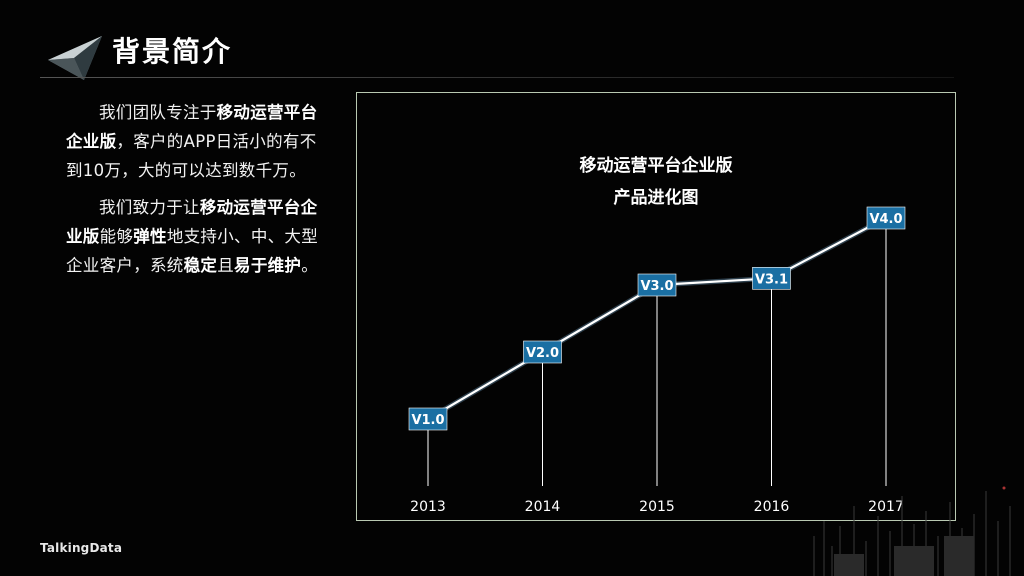  I want to click on intro-p1-run-1: 移动运营平台企业版, so click(192, 127).